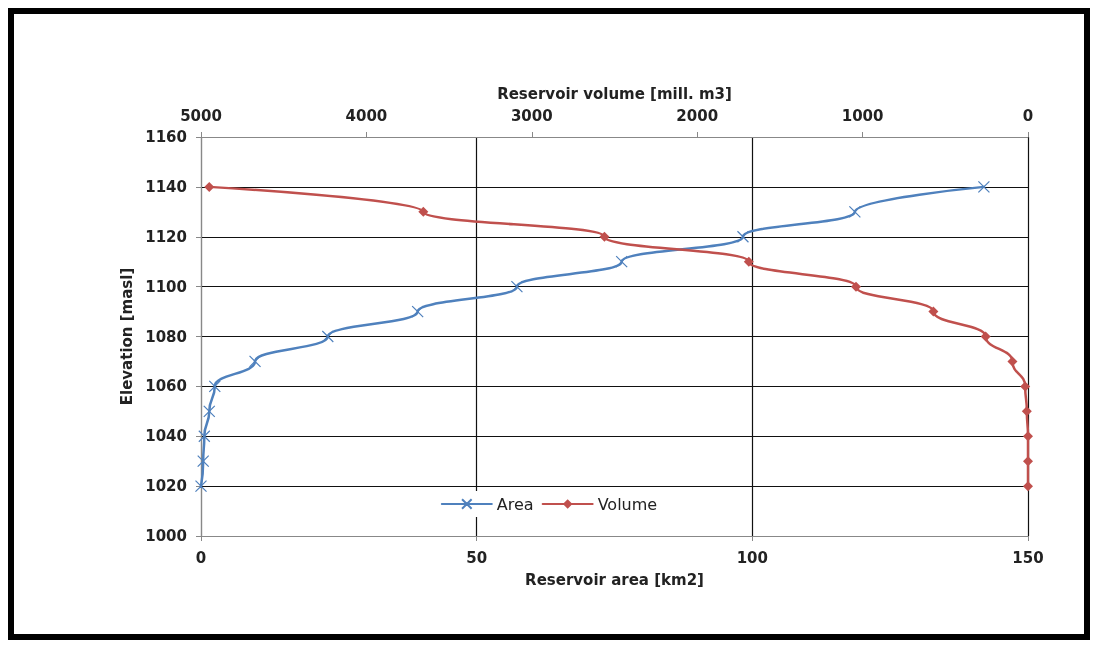 The height and width of the screenshot is (648, 1098). I want to click on y-tick-label: 1000, so click(166, 536).